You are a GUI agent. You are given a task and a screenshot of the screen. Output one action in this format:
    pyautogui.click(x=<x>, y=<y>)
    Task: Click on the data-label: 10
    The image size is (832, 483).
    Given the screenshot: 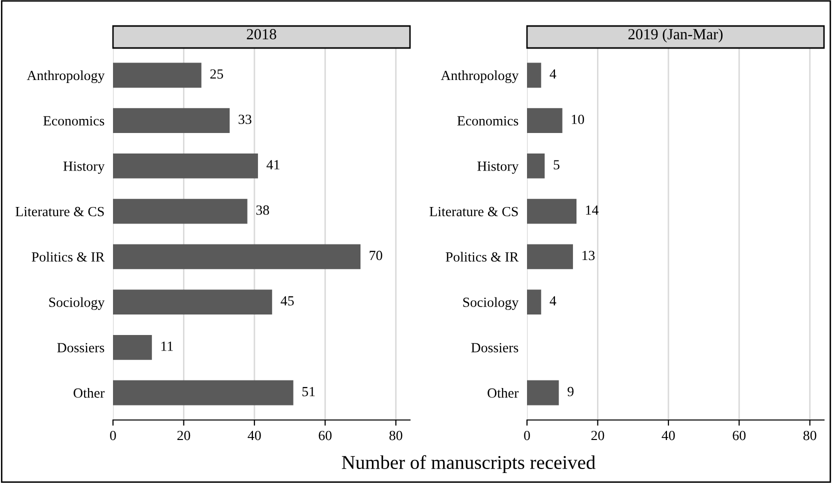 What is the action you would take?
    pyautogui.click(x=578, y=119)
    